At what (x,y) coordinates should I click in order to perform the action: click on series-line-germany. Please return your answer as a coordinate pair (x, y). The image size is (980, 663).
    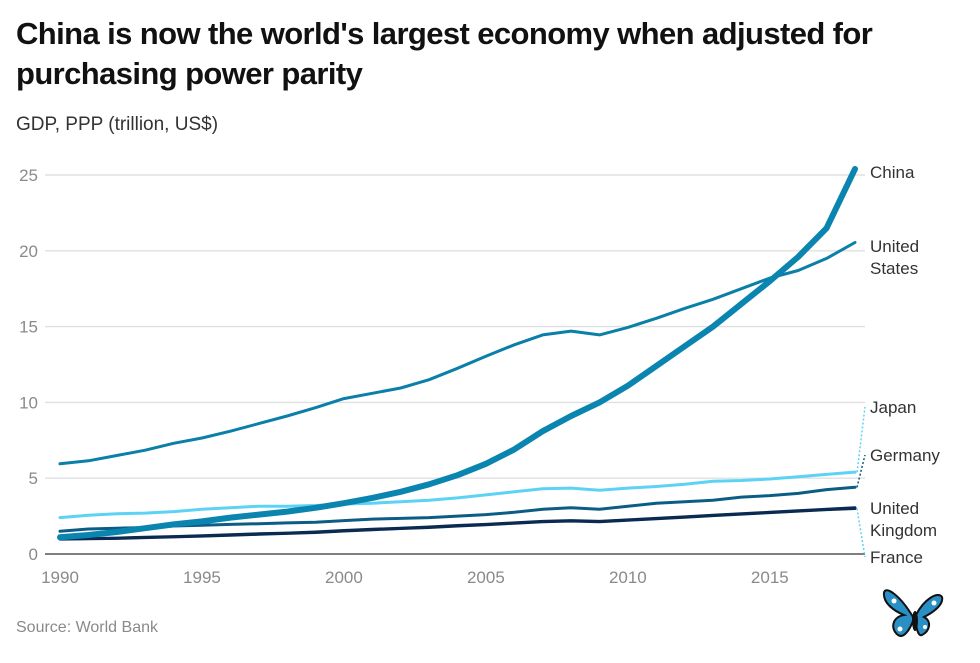
    Looking at the image, I should click on (457, 509).